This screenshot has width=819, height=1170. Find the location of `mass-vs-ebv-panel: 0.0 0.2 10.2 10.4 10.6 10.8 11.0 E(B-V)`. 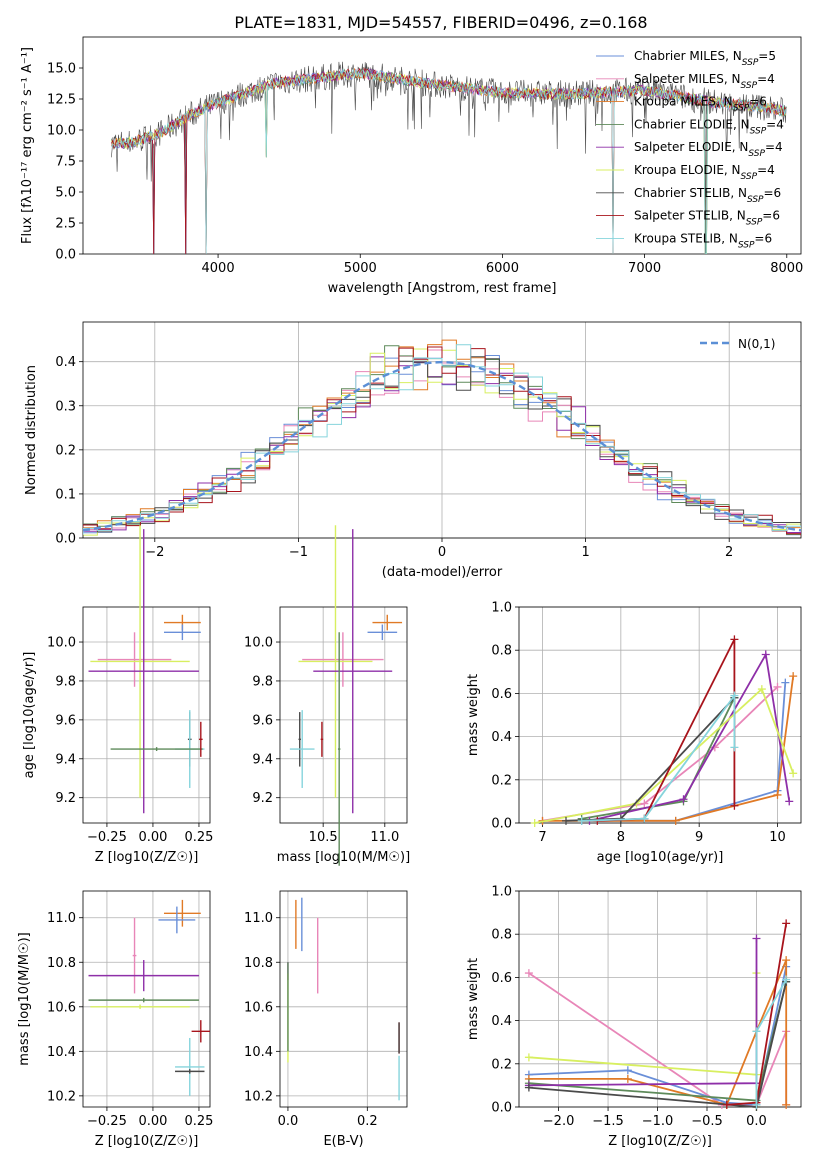

mass-vs-ebv-panel: 0.0 0.2 10.2 10.4 10.6 10.8 11.0 E(B-V) is located at coordinates (326, 1019).